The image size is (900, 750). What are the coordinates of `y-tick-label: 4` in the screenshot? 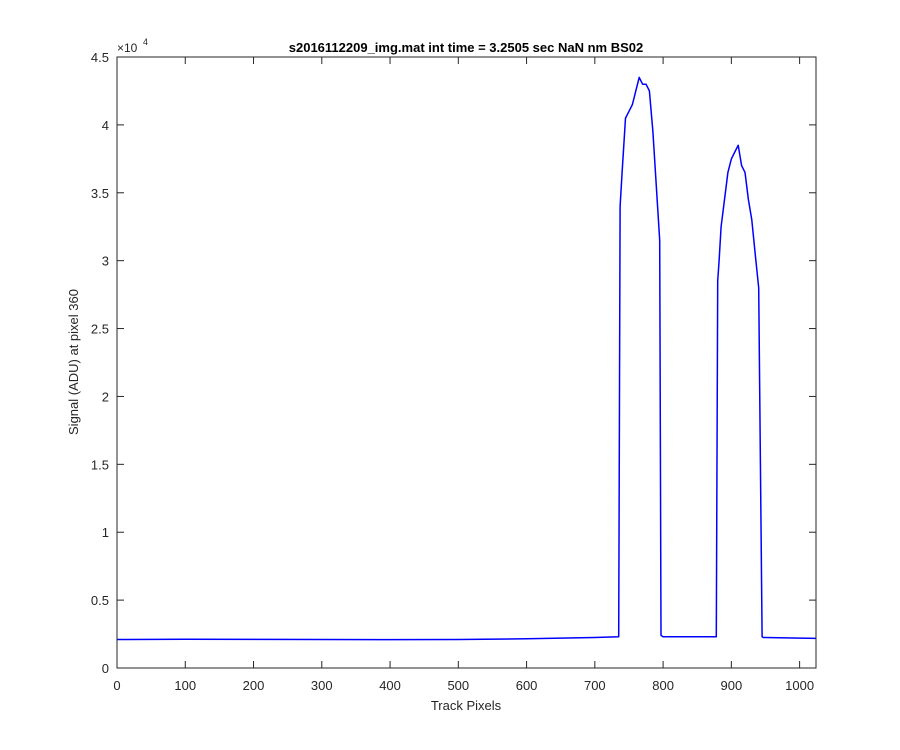 It's located at (105, 125).